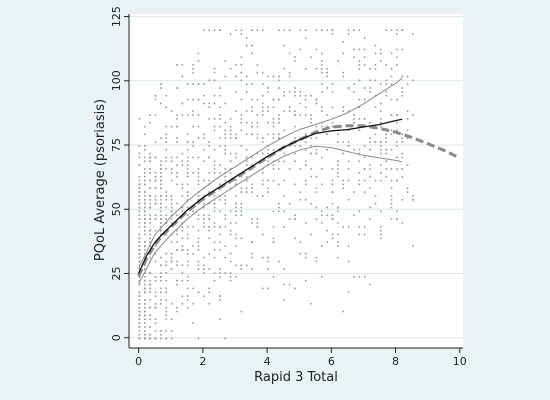  I want to click on x-axis-label: Rapid 3 Total, so click(296, 377).